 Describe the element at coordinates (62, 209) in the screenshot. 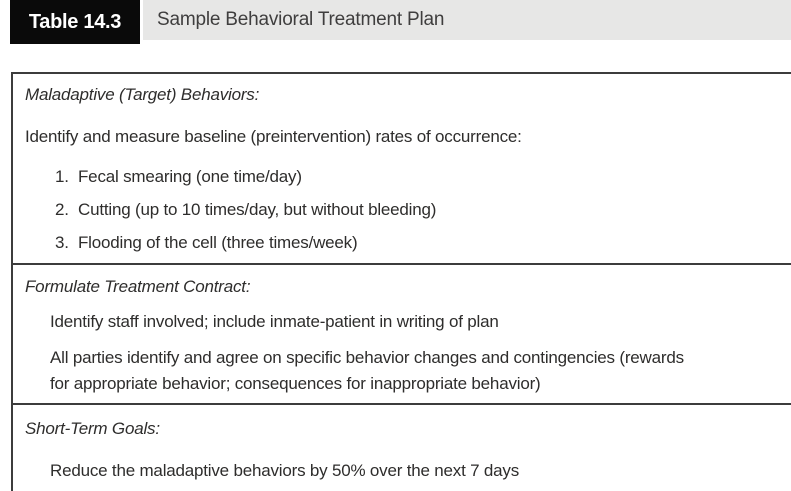

I see `list-item-number: 2.` at that location.